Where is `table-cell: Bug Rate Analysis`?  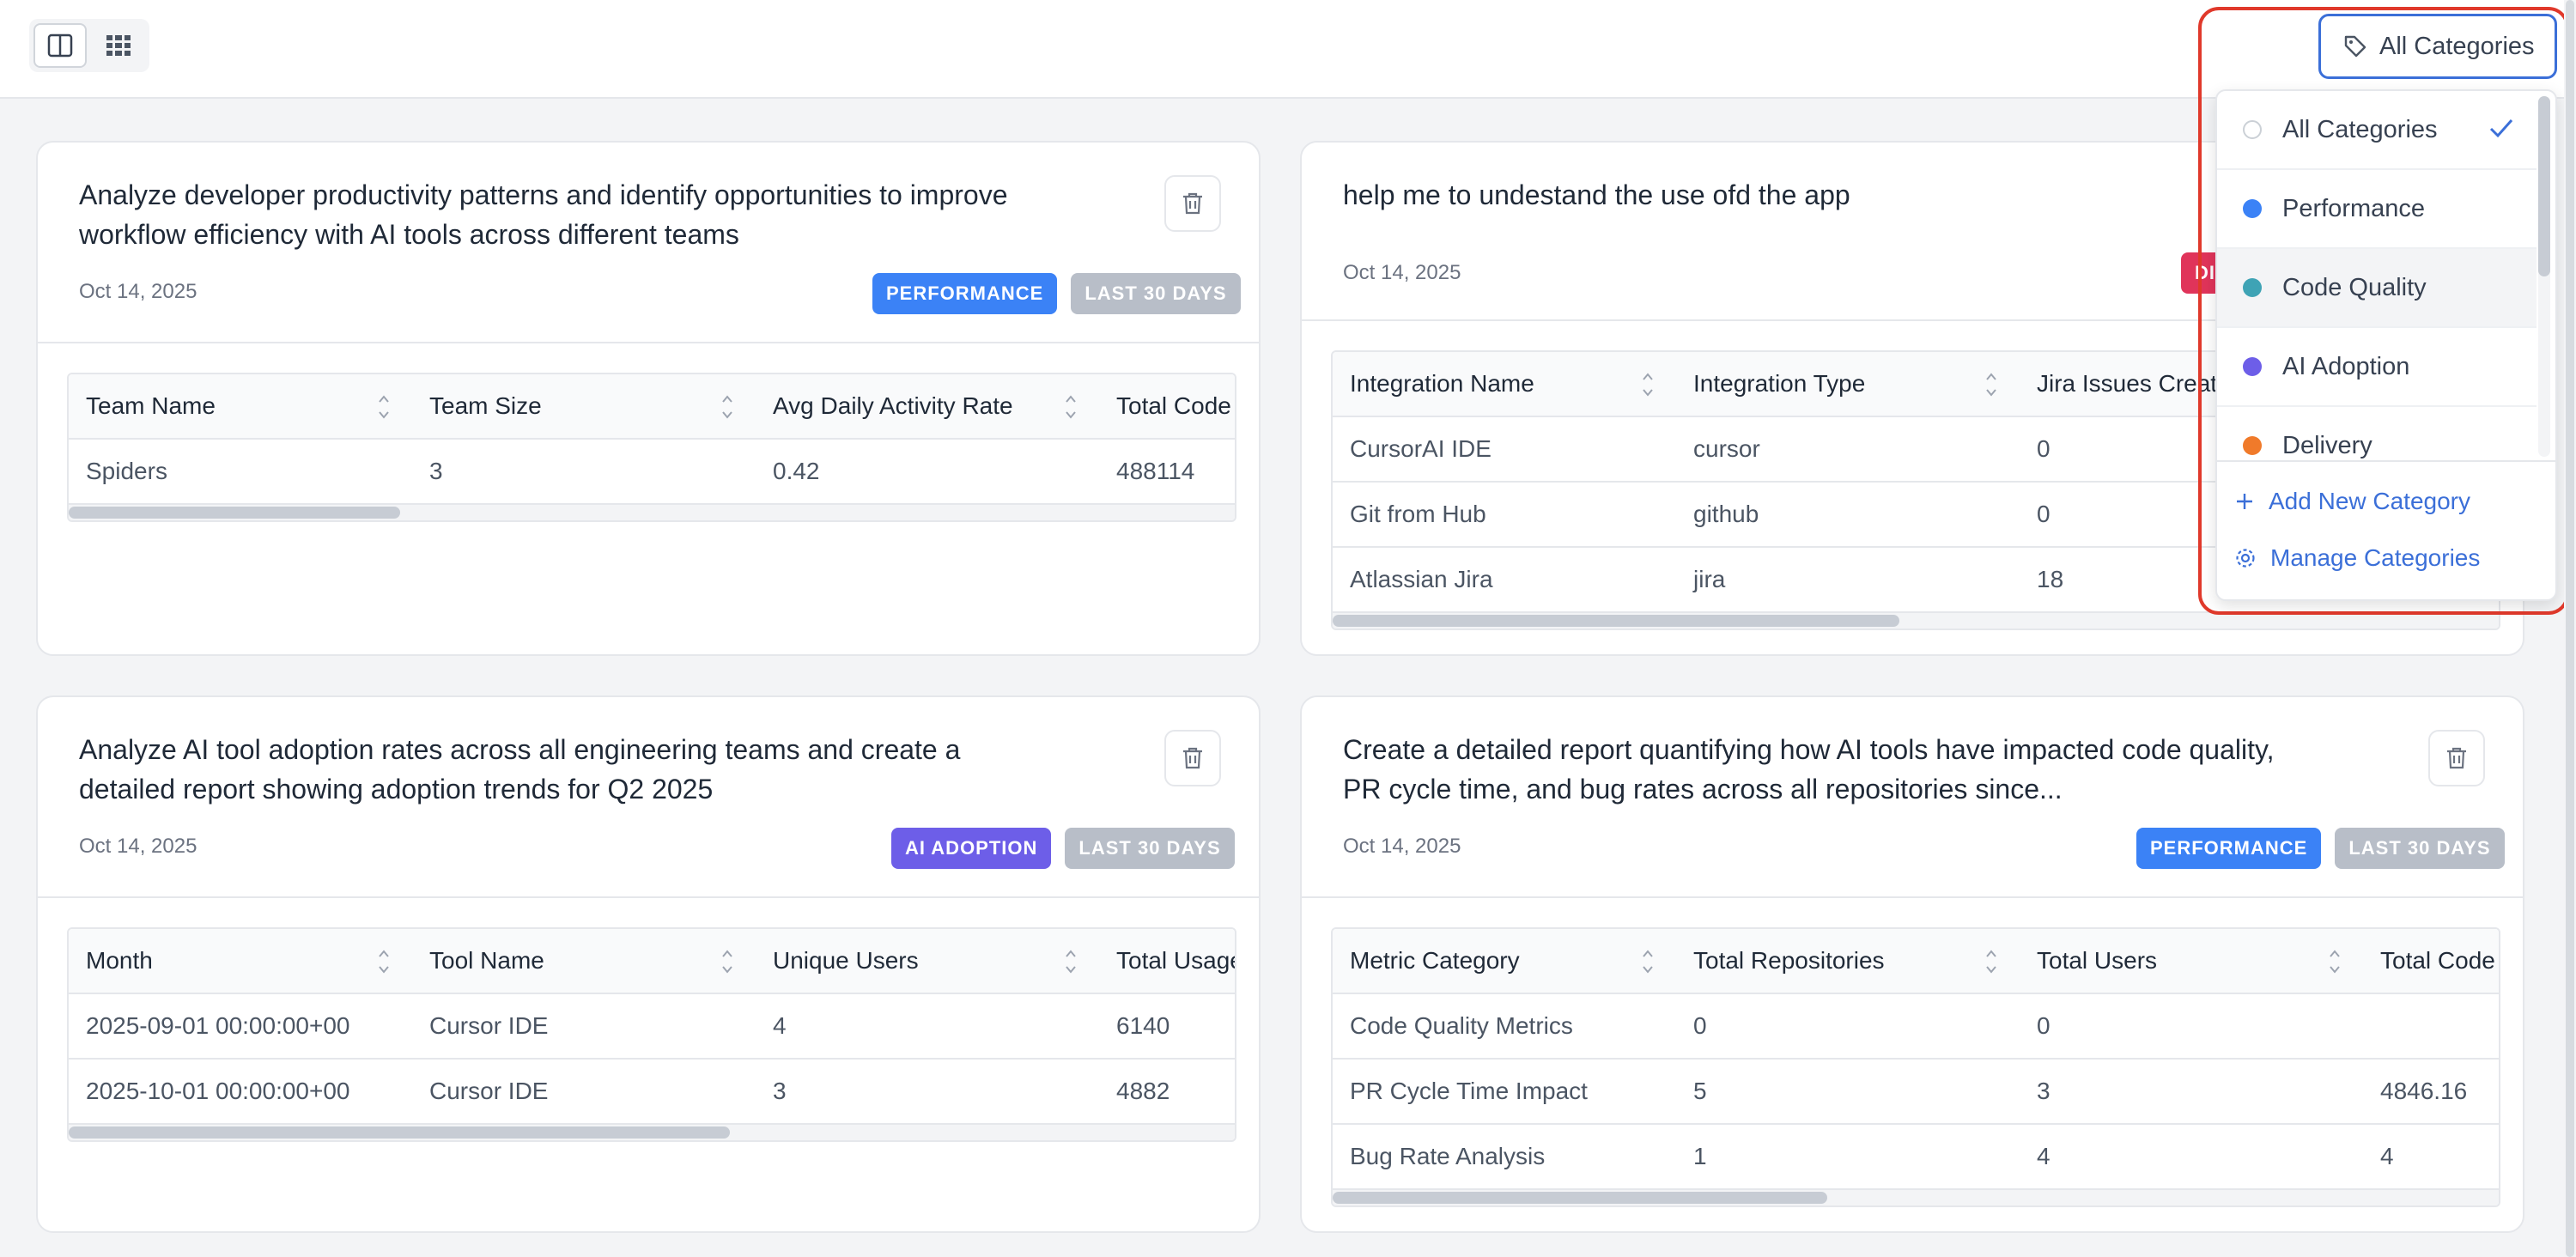 table-cell: Bug Rate Analysis is located at coordinates (1448, 1156).